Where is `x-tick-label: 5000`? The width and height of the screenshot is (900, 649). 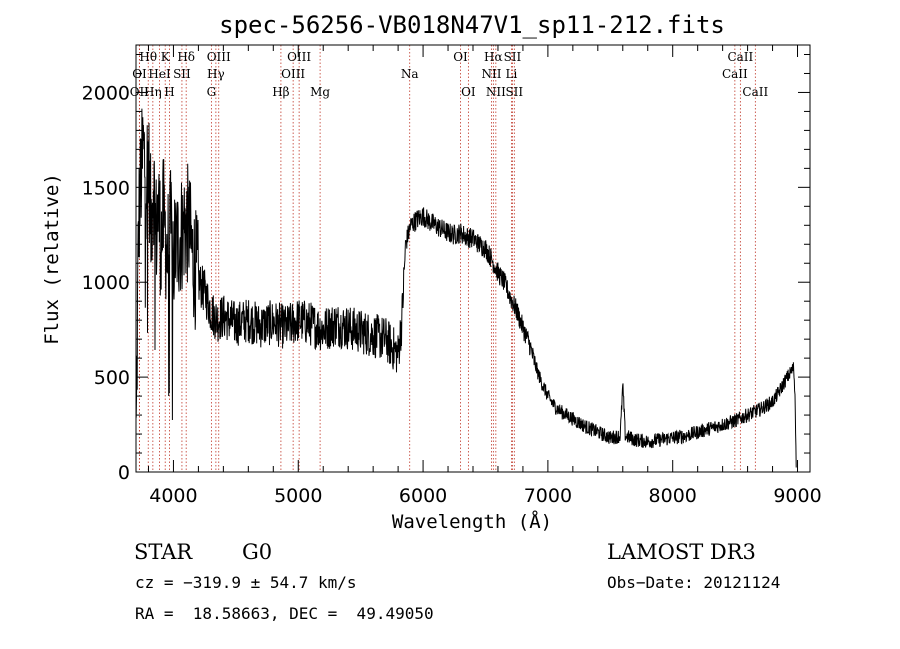 x-tick-label: 5000 is located at coordinates (298, 496).